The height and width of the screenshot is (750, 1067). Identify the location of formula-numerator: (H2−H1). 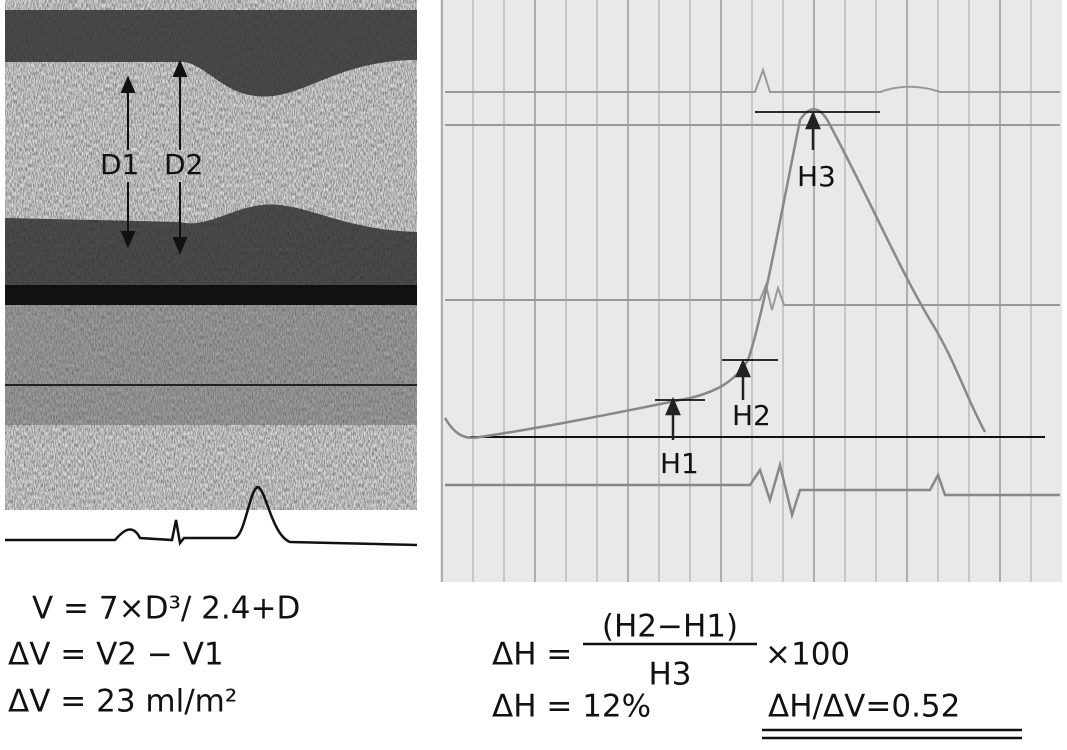
(670, 627).